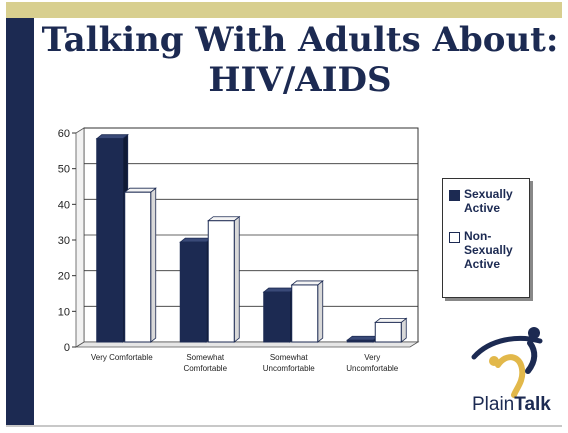 The image size is (568, 433). I want to click on logo-head-gold, so click(494, 361).